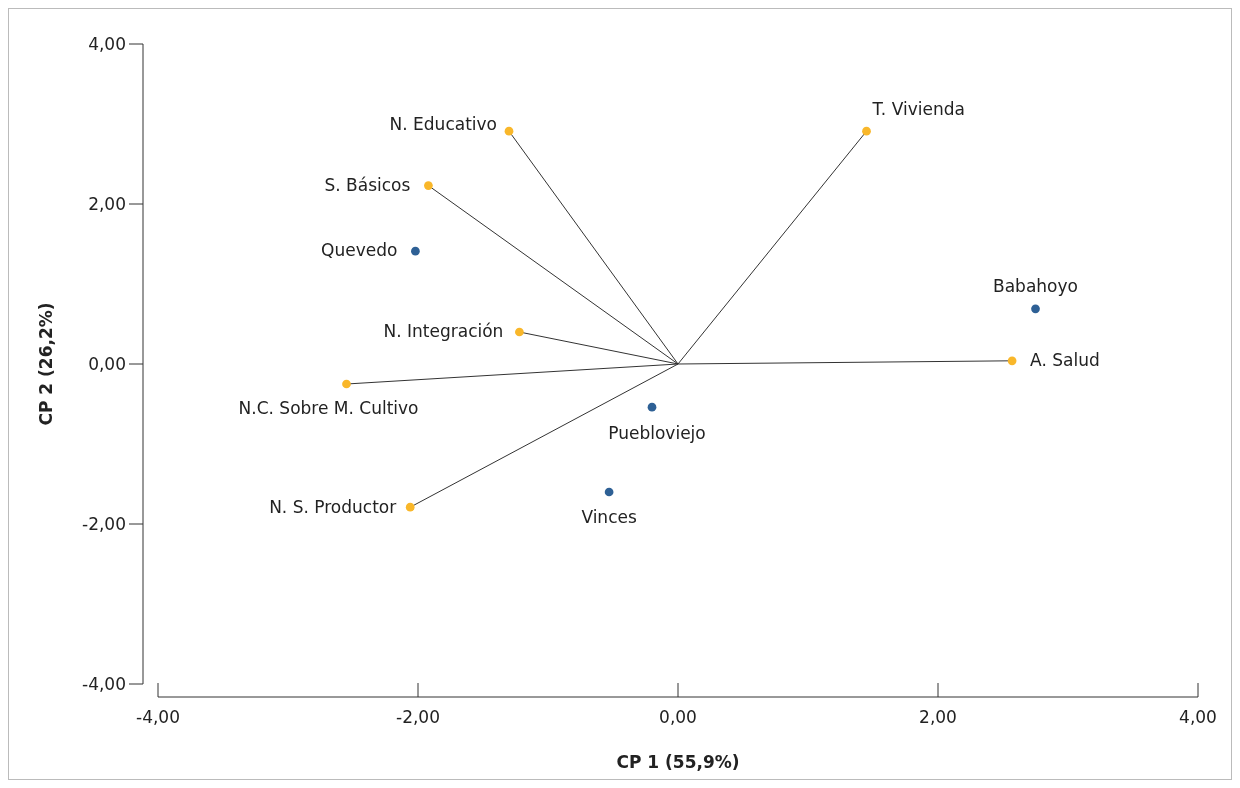  What do you see at coordinates (443, 331) in the screenshot?
I see `annotation: N. Integración` at bounding box center [443, 331].